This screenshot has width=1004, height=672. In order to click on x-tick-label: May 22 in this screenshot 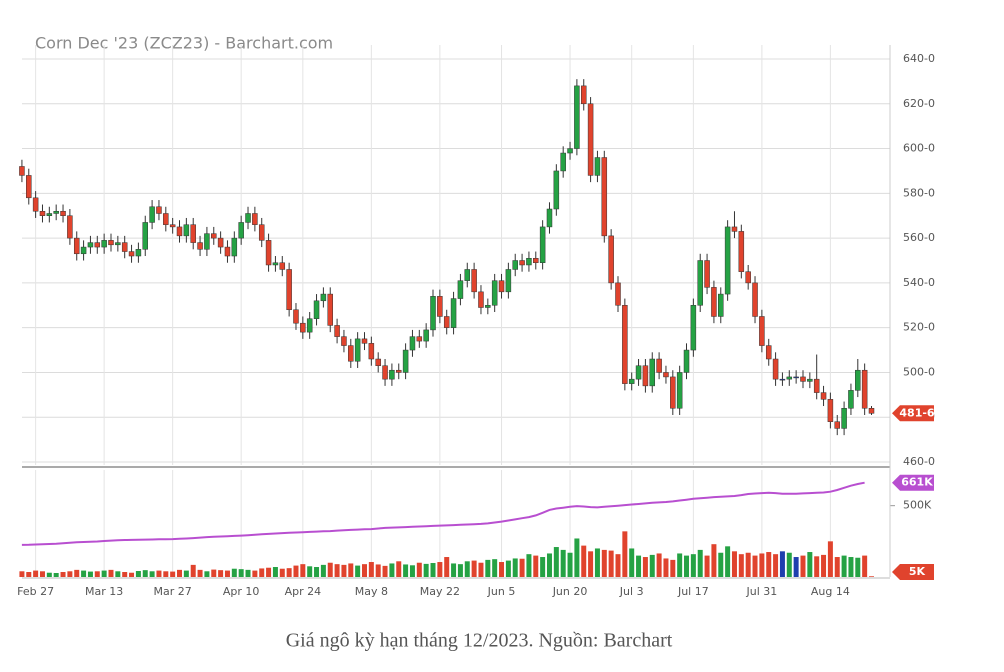, I will do `click(440, 591)`.